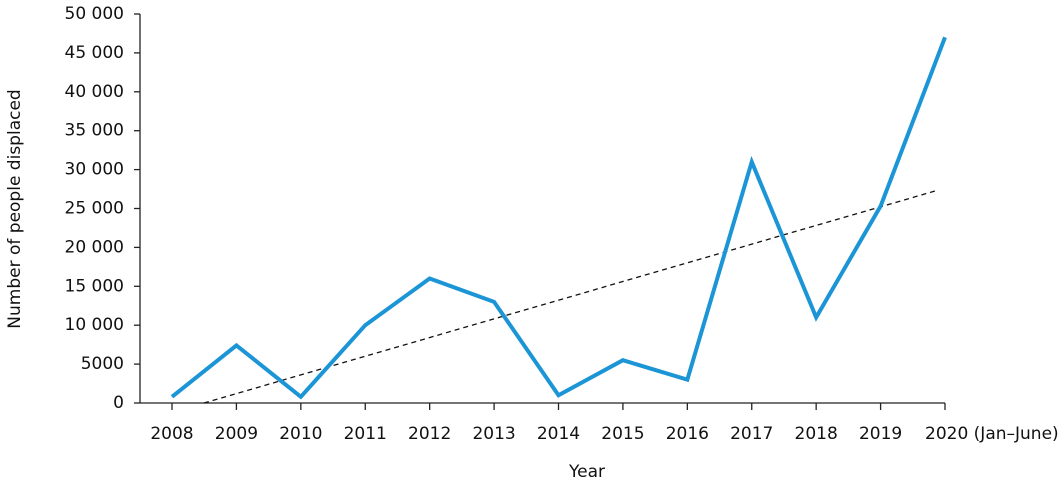 This screenshot has width=1064, height=483. Describe the element at coordinates (300, 434) in the screenshot. I see `x-tick-label: 2010` at that location.